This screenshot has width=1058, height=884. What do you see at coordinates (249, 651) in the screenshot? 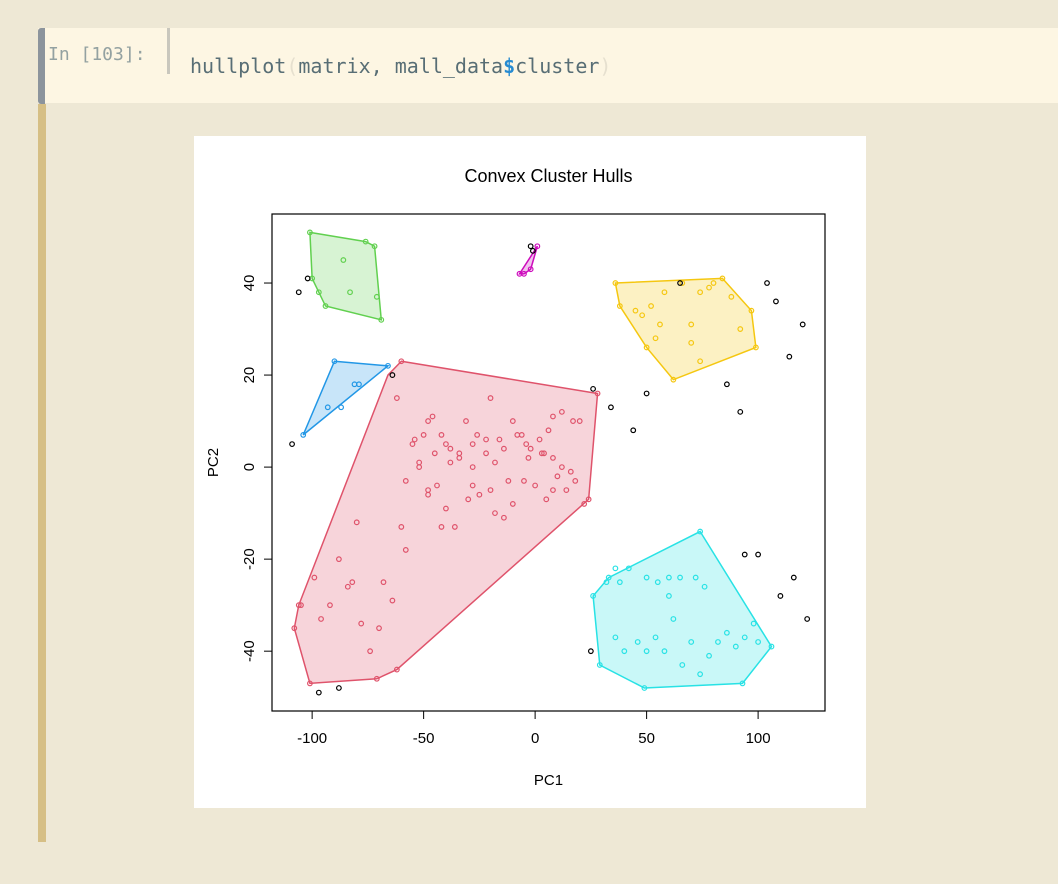
I see `y-tick-label: -40` at bounding box center [249, 651].